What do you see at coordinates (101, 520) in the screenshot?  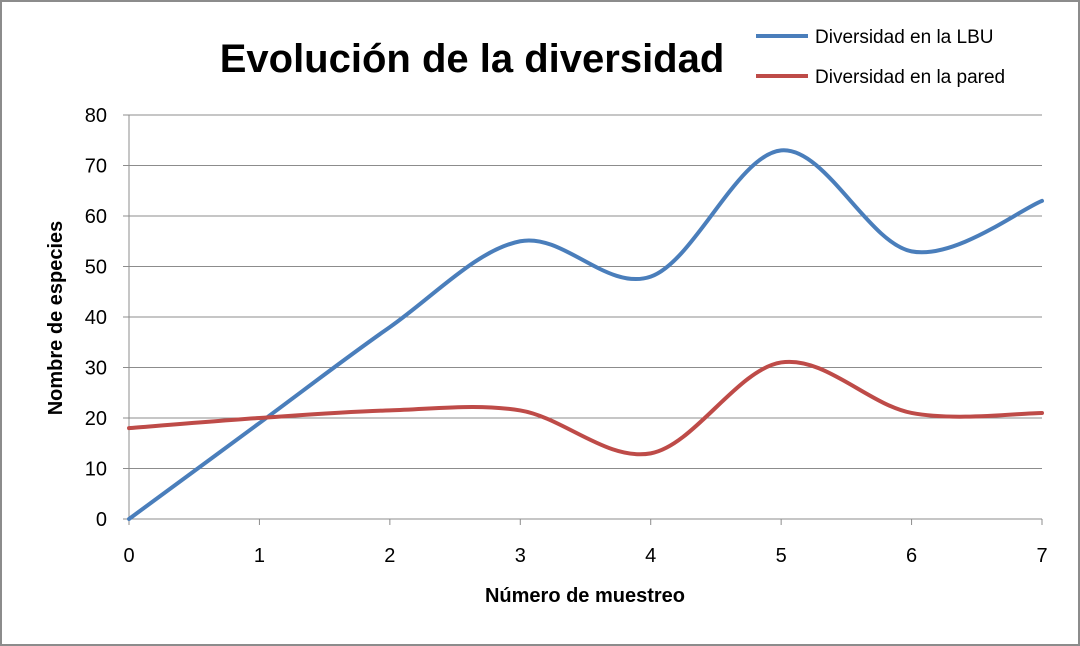 I see `y-tick-label: 0` at bounding box center [101, 520].